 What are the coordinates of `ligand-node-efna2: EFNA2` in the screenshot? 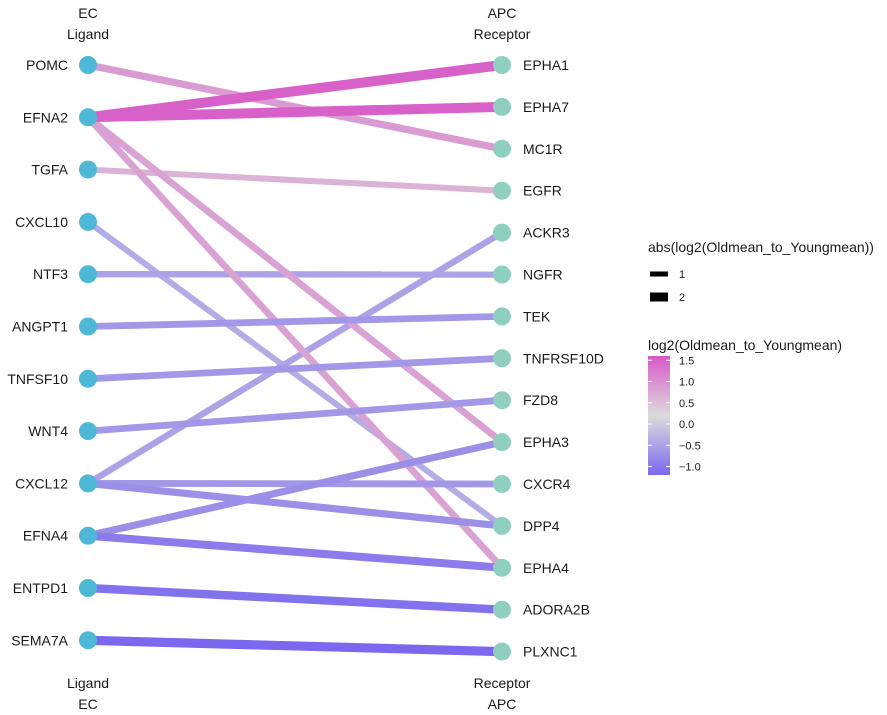 It's located at (60, 117).